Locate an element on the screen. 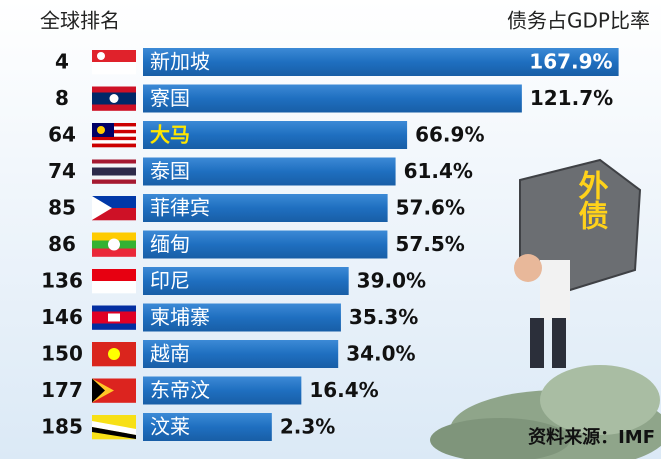  category-label: 东帝汶 is located at coordinates (180, 390).